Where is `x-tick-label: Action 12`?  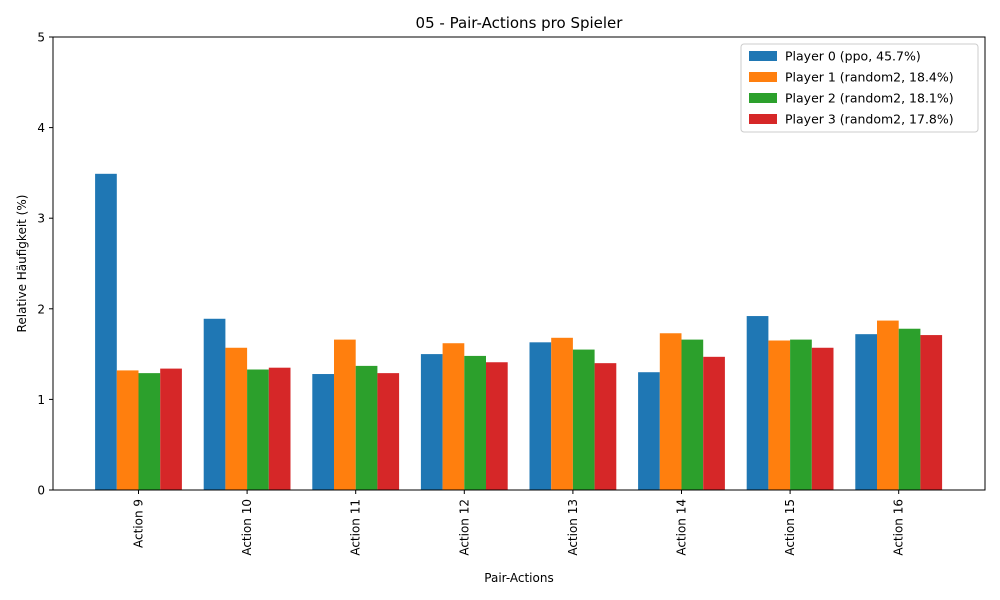
x-tick-label: Action 12 is located at coordinates (464, 527).